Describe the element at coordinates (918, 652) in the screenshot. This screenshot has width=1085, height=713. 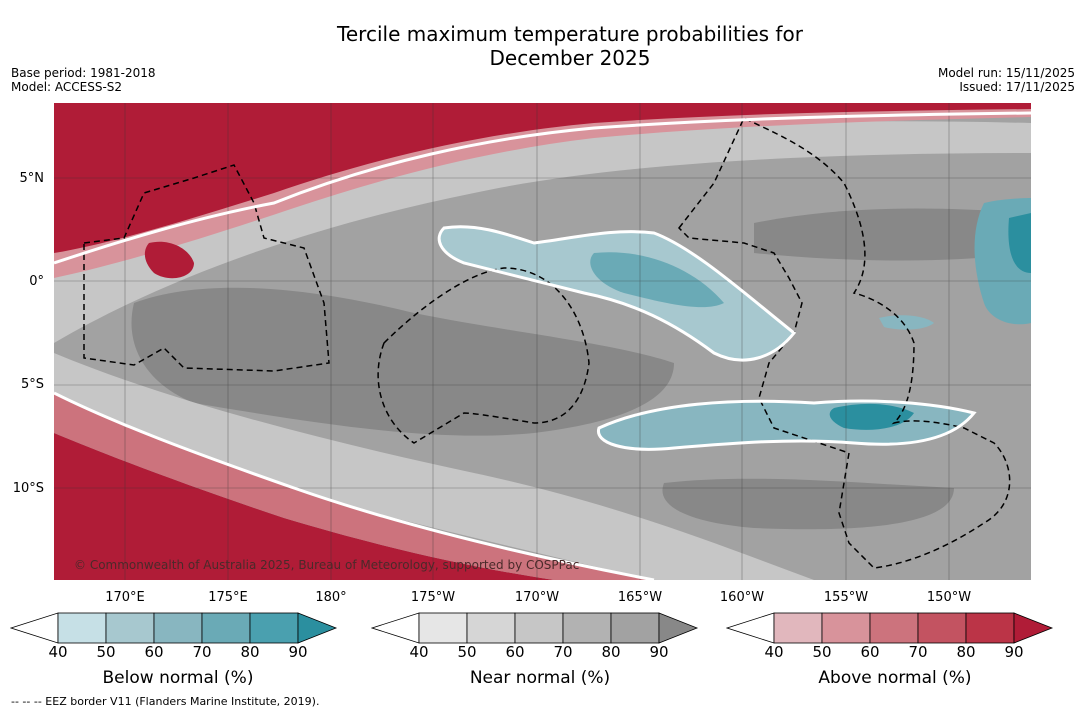
I see `colorbar-above-tick: 70` at that location.